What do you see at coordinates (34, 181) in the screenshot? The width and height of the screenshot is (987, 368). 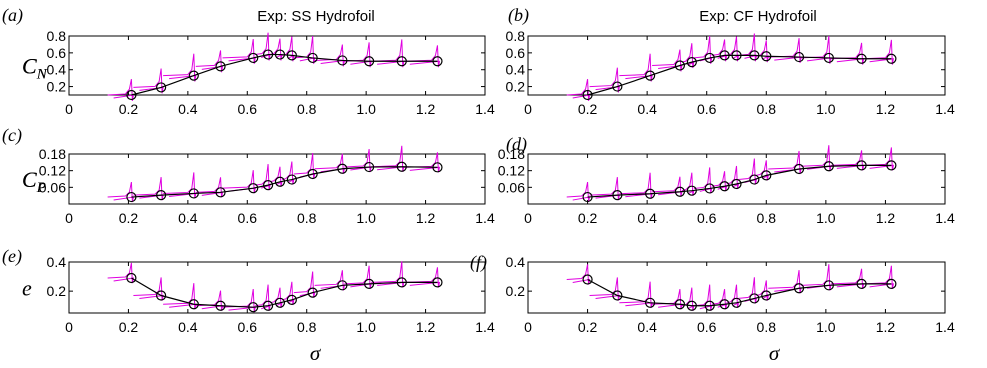 I see `y-axis-label: CP` at bounding box center [34, 181].